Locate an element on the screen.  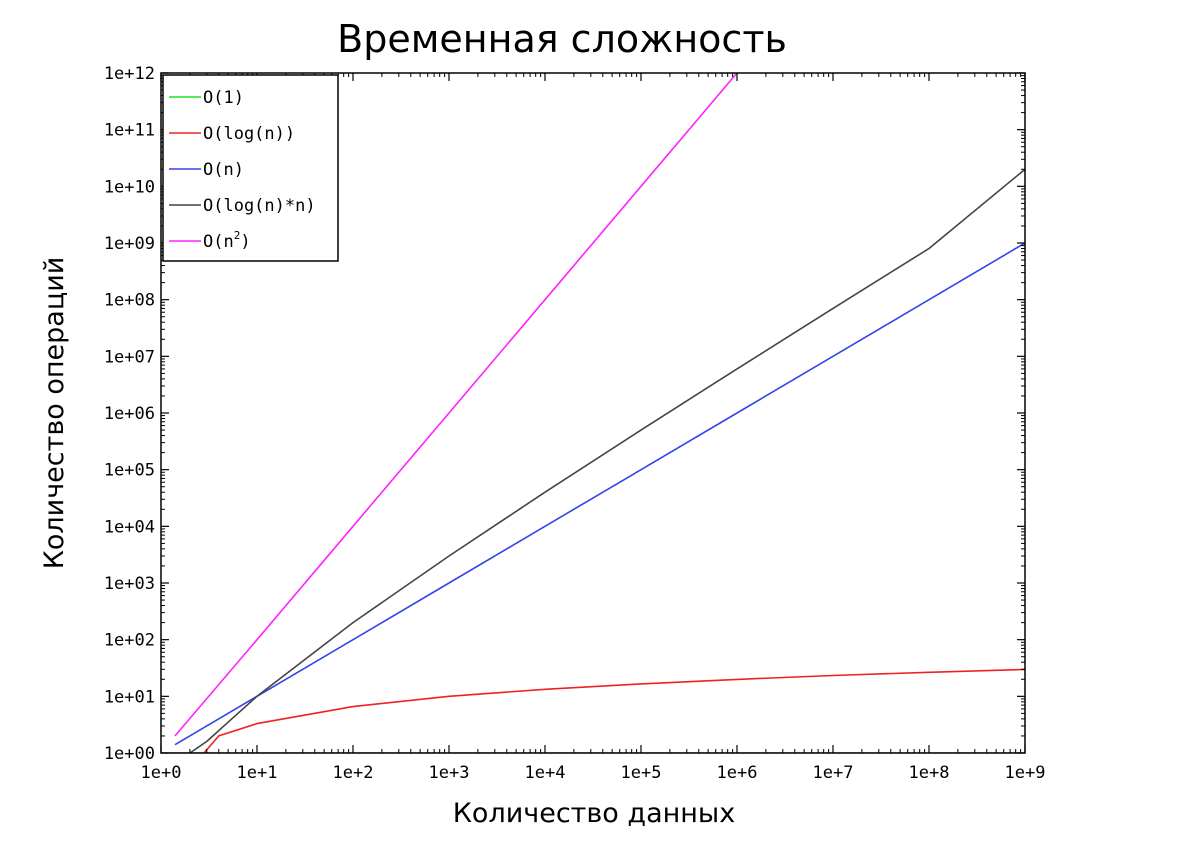
y-tick-label: 1e+09 is located at coordinates (129, 244).